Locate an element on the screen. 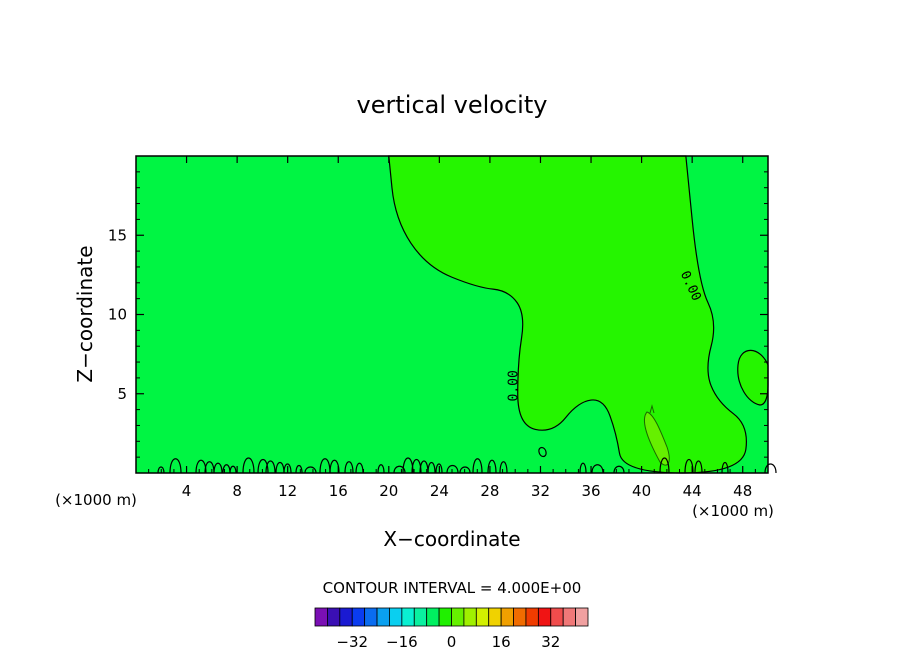  y-axis-label: Z−coordinate is located at coordinates (85, 313).